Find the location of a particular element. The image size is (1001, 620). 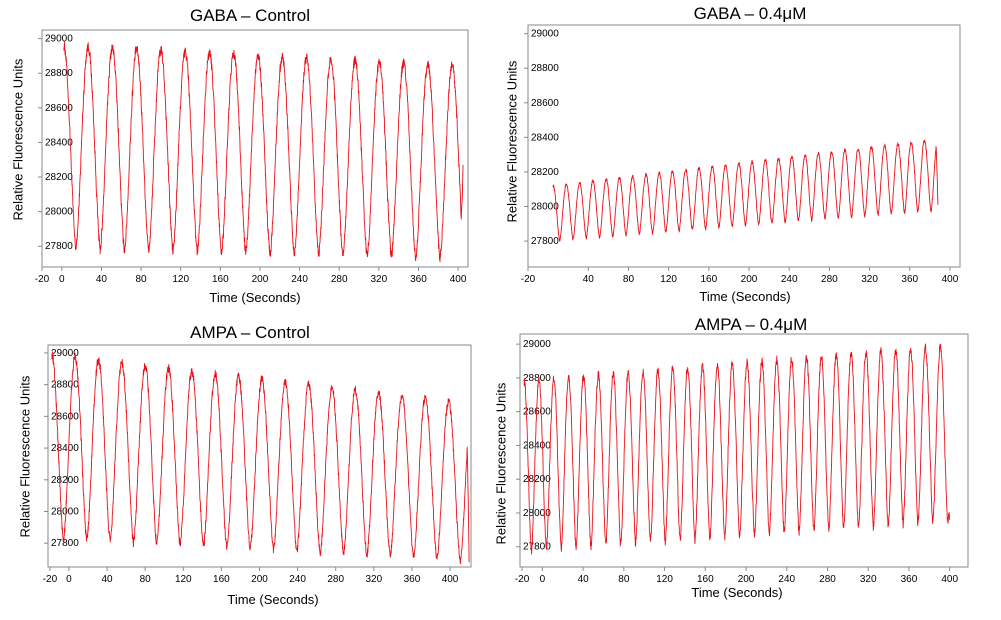

chart-title: AMPA – 0.4μM is located at coordinates (751, 324).